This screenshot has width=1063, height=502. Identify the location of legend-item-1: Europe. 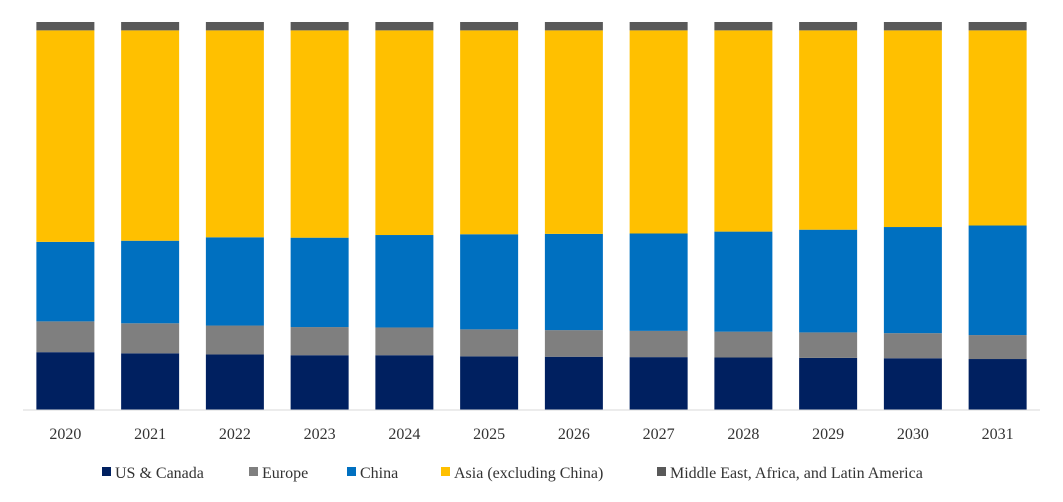
(278, 473).